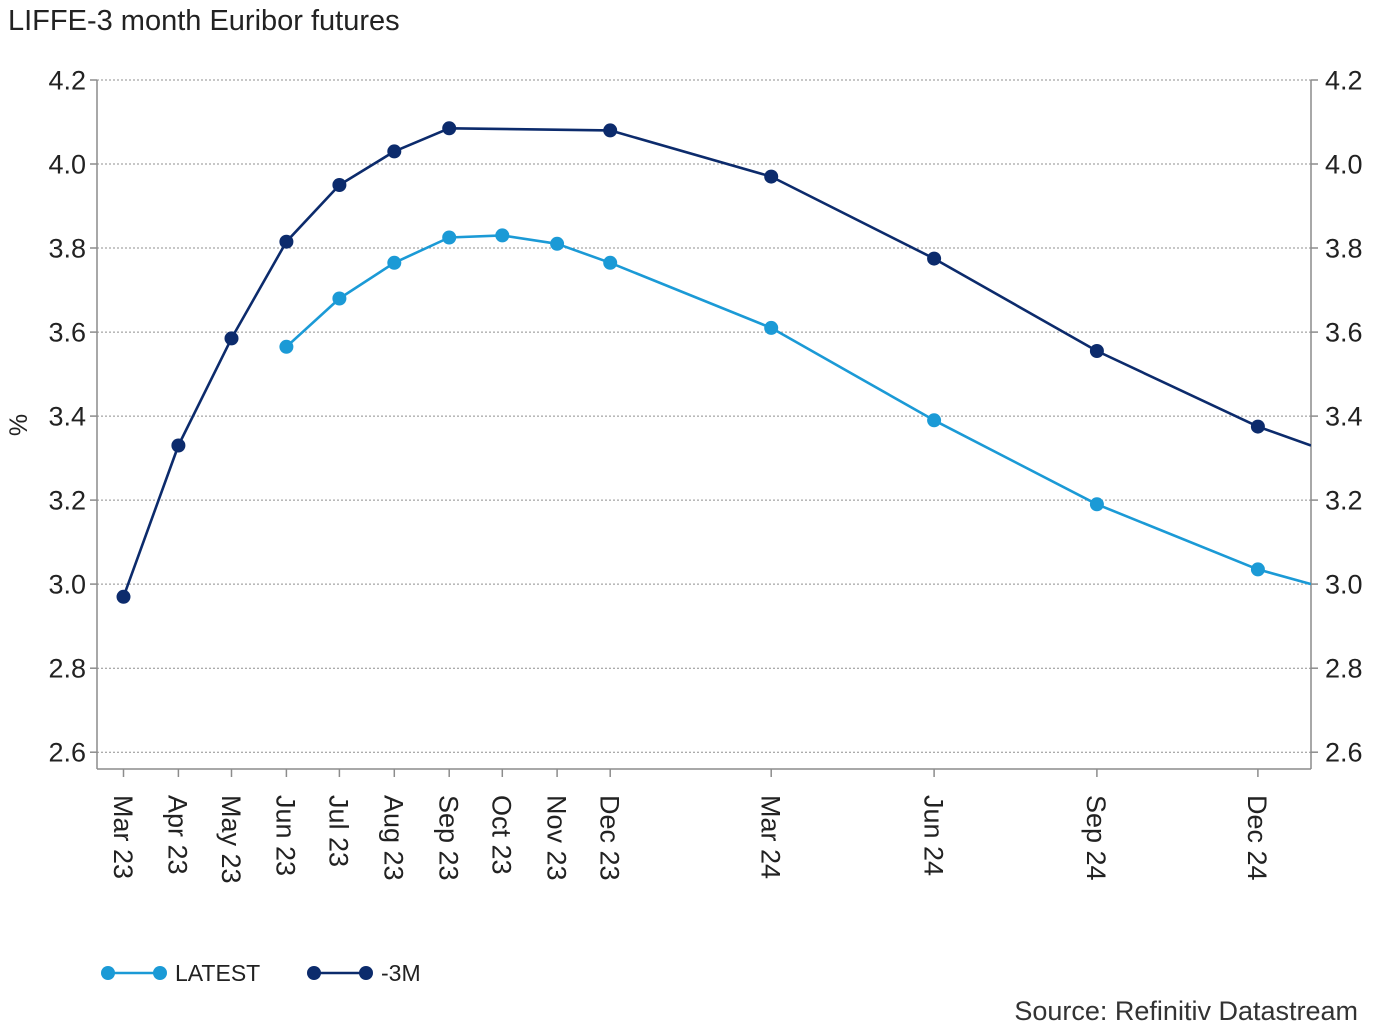 The image size is (1373, 1032). I want to click on y-tick-label-right: 2.6, so click(1344, 753).